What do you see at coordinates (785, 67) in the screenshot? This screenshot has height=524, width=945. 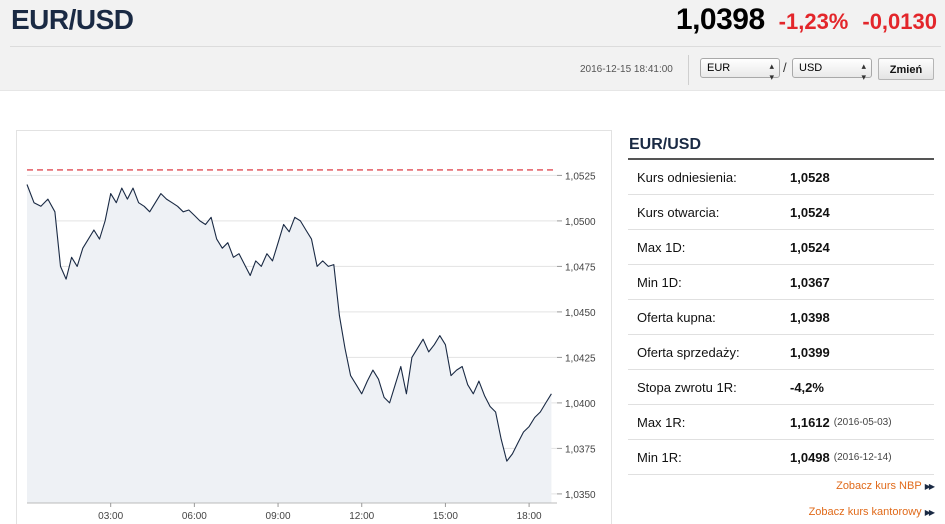 I see `currency-slash: /` at bounding box center [785, 67].